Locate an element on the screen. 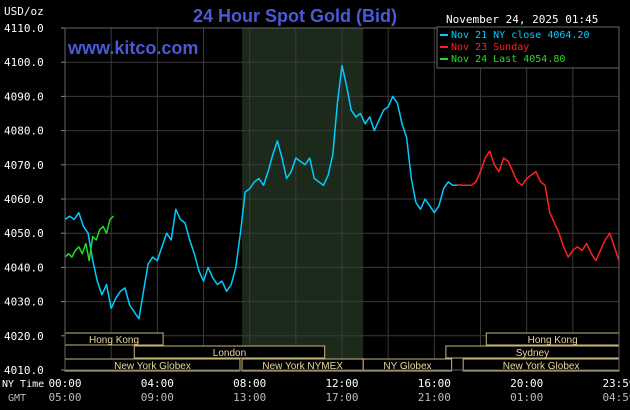 The height and width of the screenshot is (410, 630). y-axis-label: USD/oz is located at coordinates (24, 11).